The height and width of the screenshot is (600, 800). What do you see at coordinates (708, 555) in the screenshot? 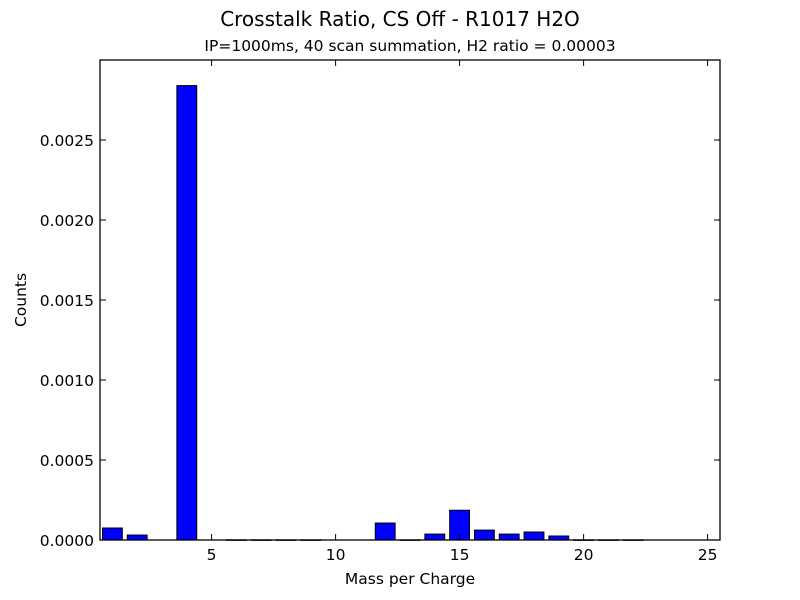
I see `x-tick-label: 25` at bounding box center [708, 555].